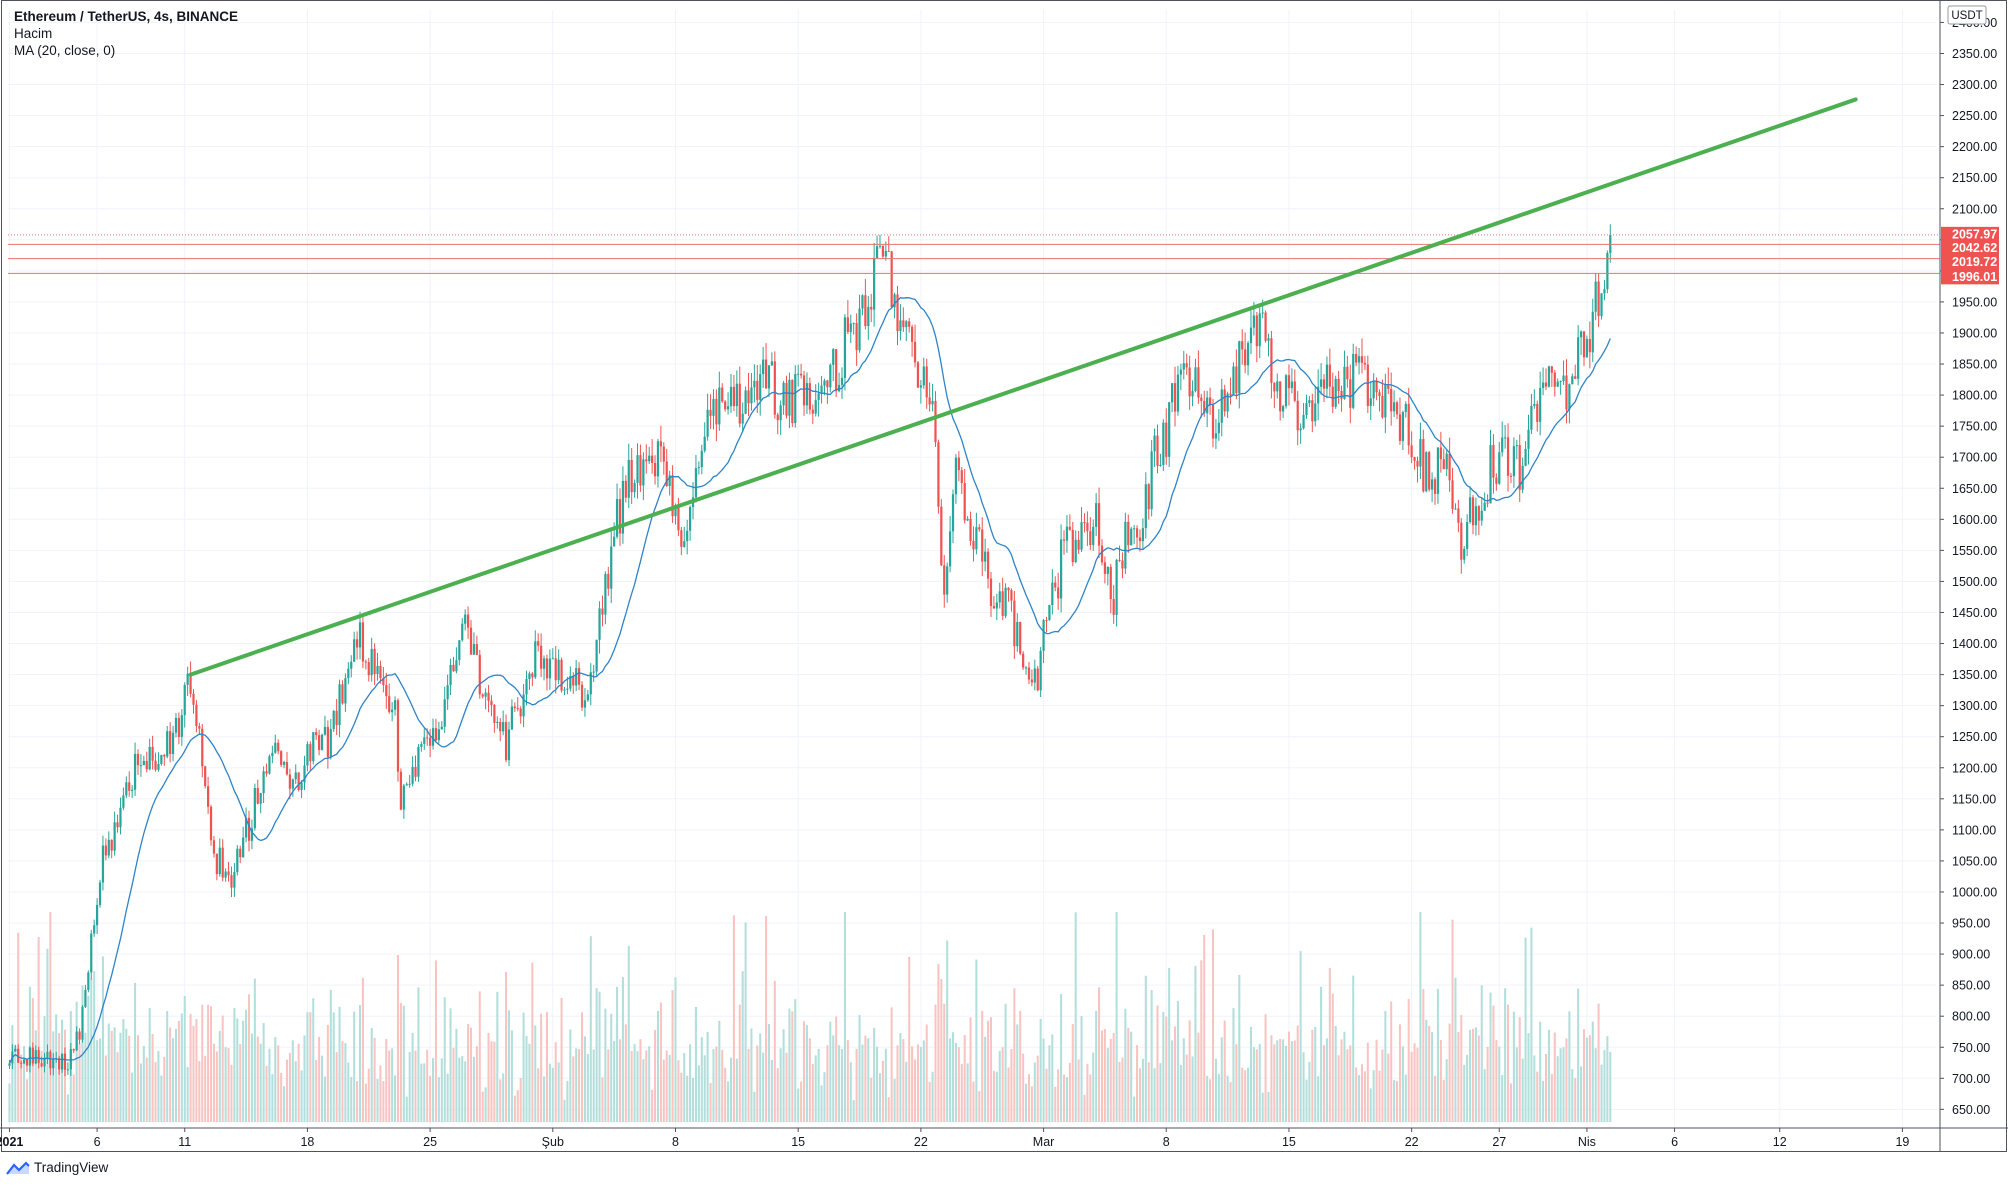  What do you see at coordinates (126, 16) in the screenshot?
I see `symbol-title: Ethereum / TetherUS, 4s, BINANCE` at bounding box center [126, 16].